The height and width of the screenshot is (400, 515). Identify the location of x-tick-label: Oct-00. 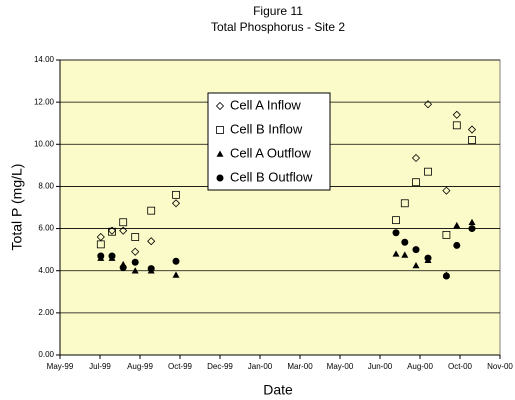
(460, 366).